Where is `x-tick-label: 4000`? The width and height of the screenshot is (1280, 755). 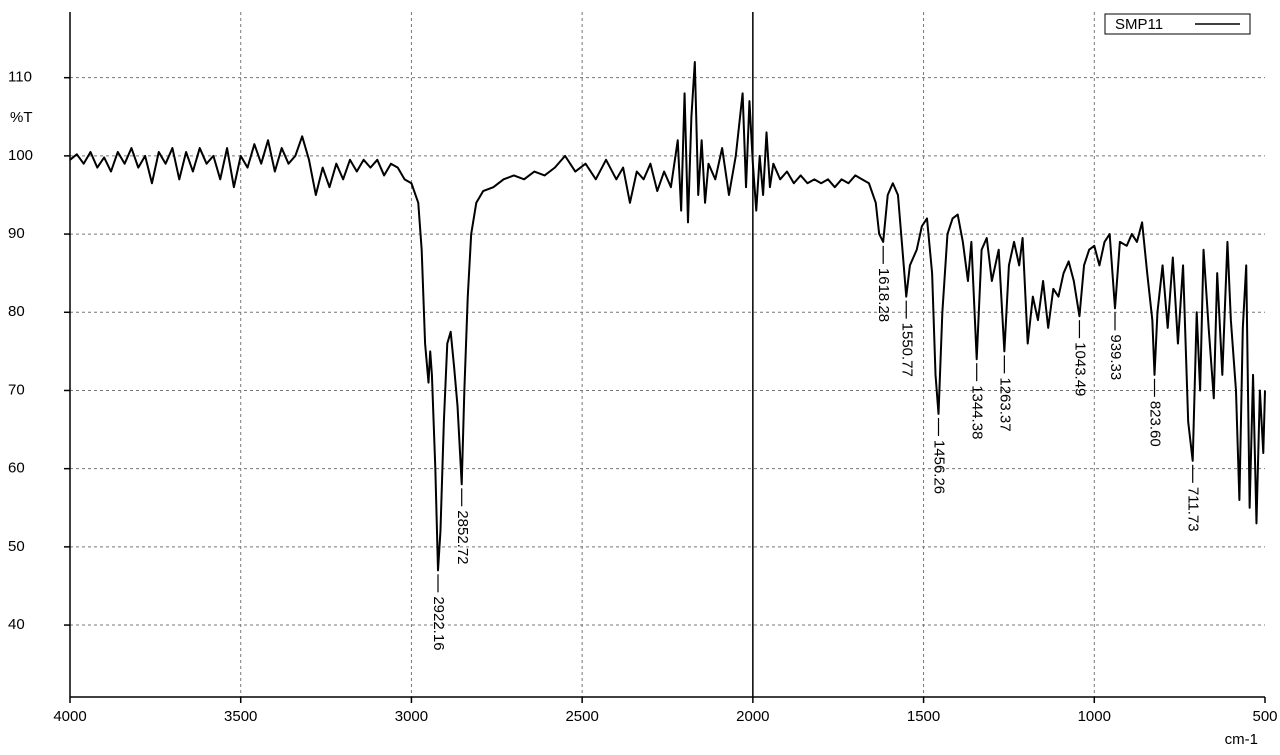
x-tick-label: 4000 is located at coordinates (69, 716).